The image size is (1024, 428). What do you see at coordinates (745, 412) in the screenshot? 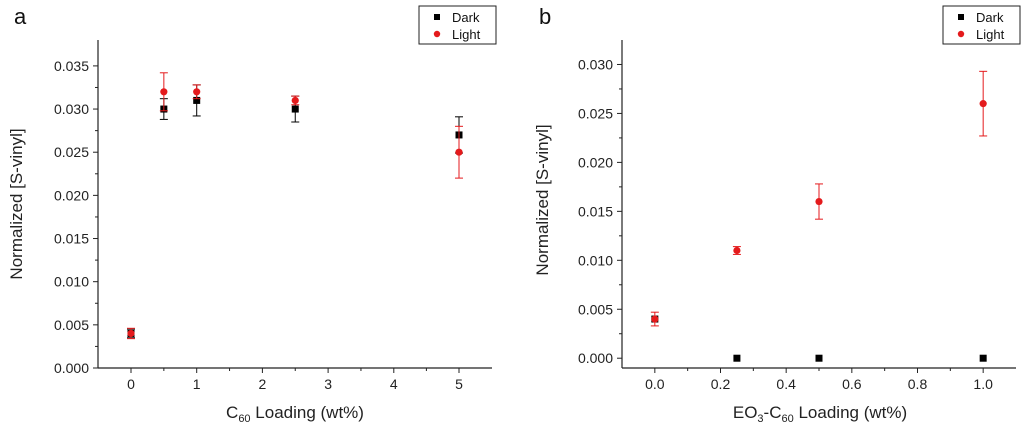
I see `x-axis-label-part: EO` at bounding box center [745, 412].